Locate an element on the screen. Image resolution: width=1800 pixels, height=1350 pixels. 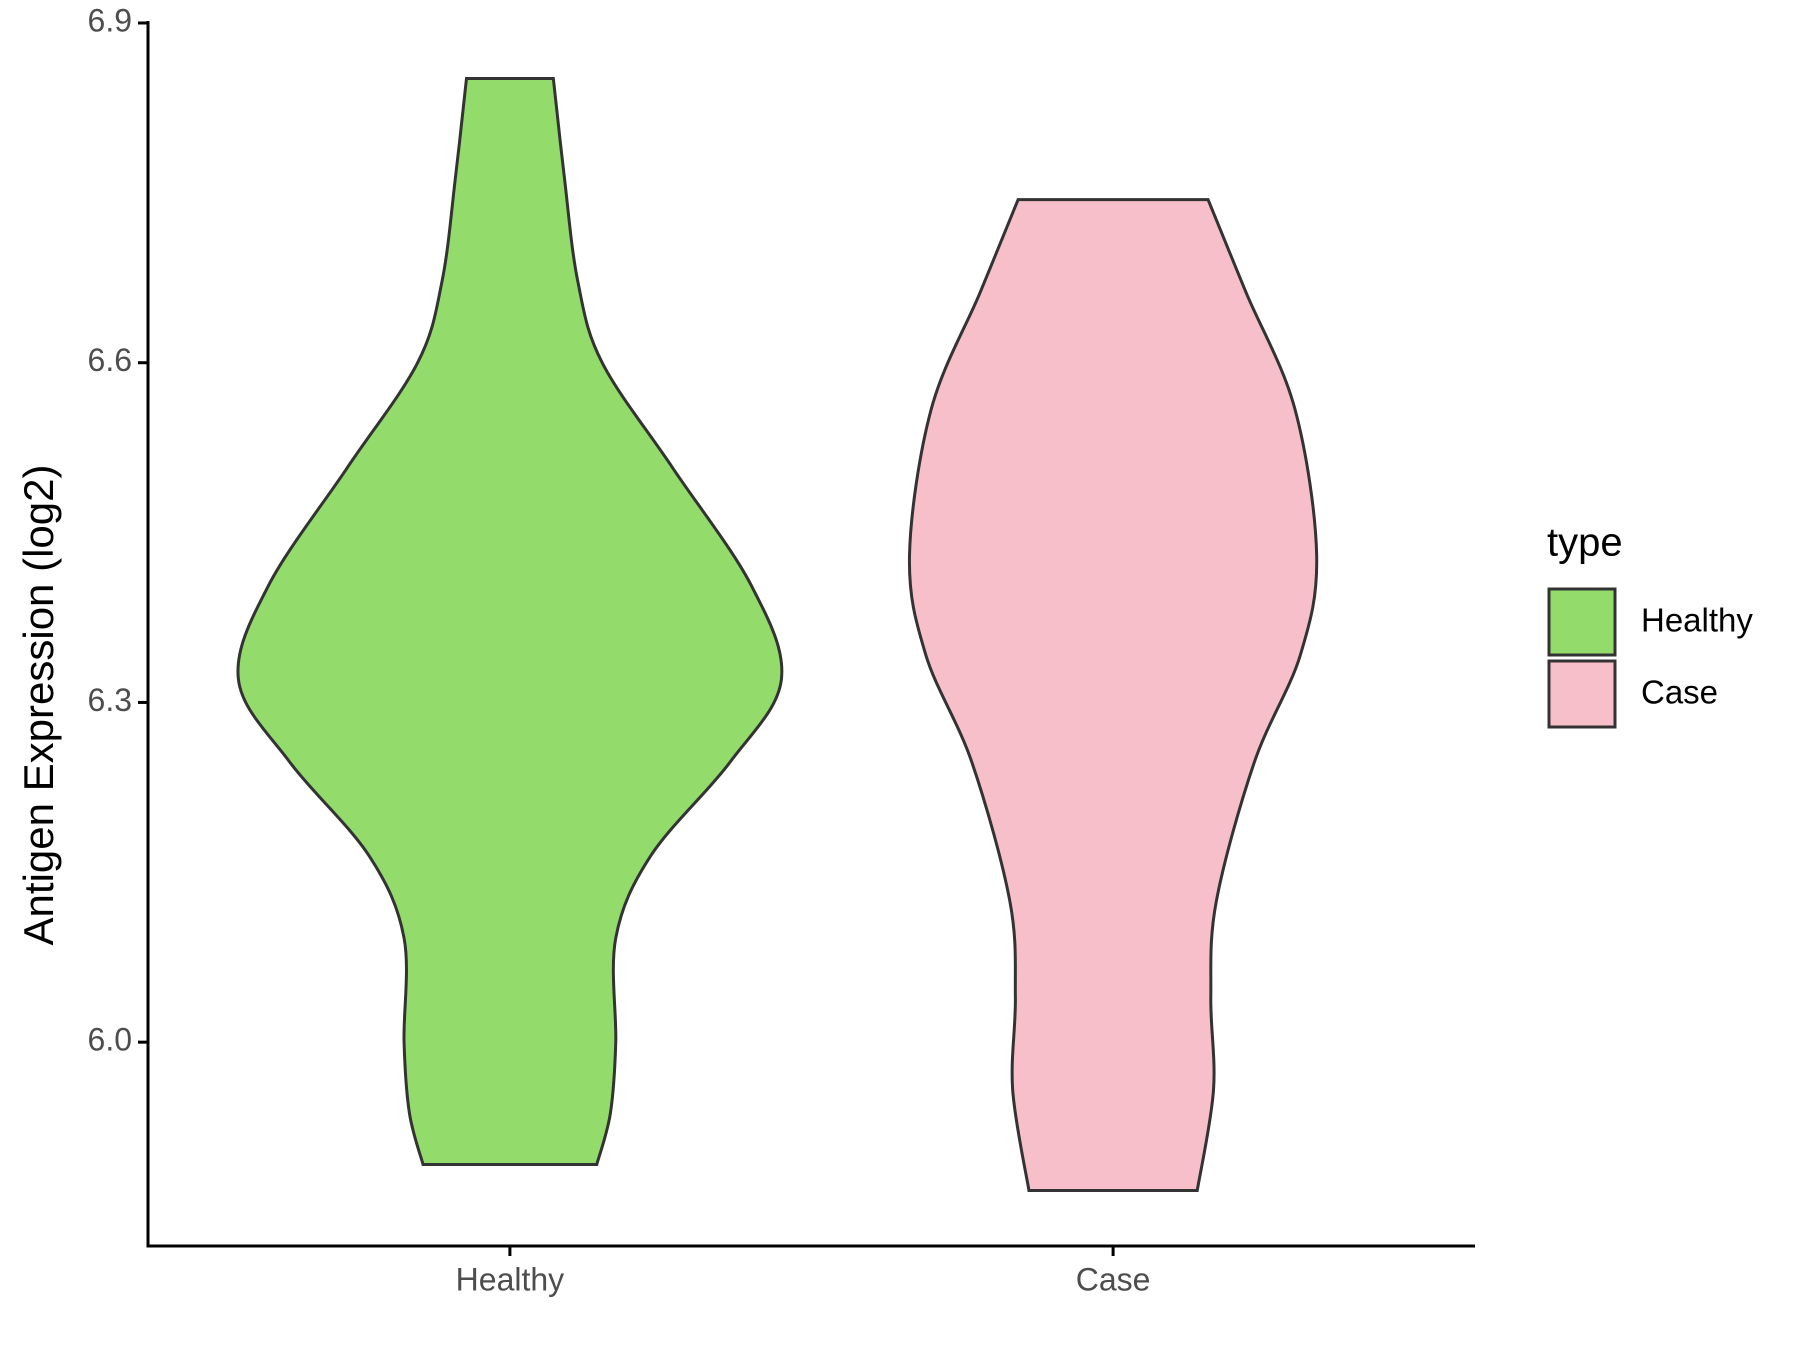
y-tick-label: 6.9 is located at coordinates (110, 20).